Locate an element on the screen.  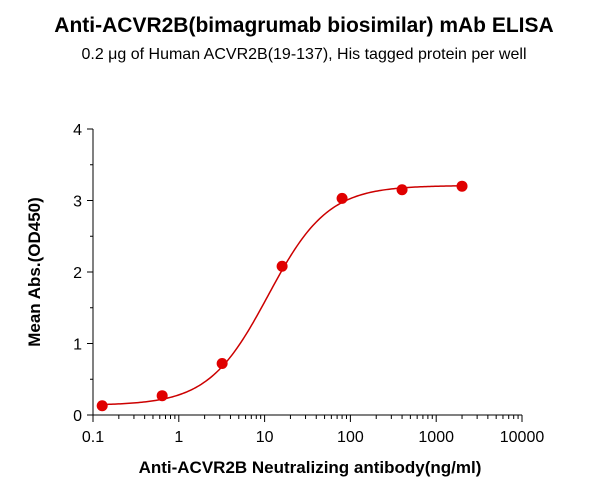
x-tick-label: 1000 is located at coordinates (436, 437).